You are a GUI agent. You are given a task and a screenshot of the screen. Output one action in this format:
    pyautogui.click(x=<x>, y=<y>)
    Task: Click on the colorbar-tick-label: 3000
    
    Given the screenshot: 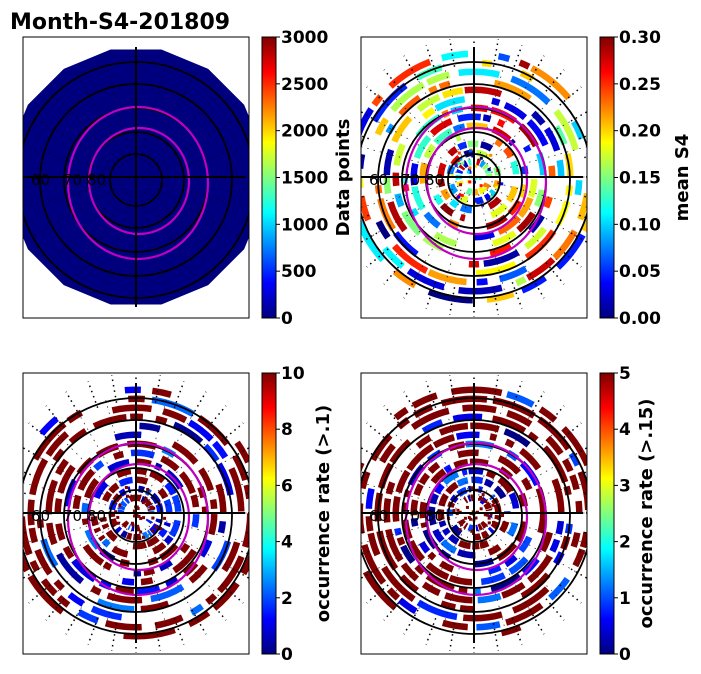 What is the action you would take?
    pyautogui.click(x=304, y=38)
    